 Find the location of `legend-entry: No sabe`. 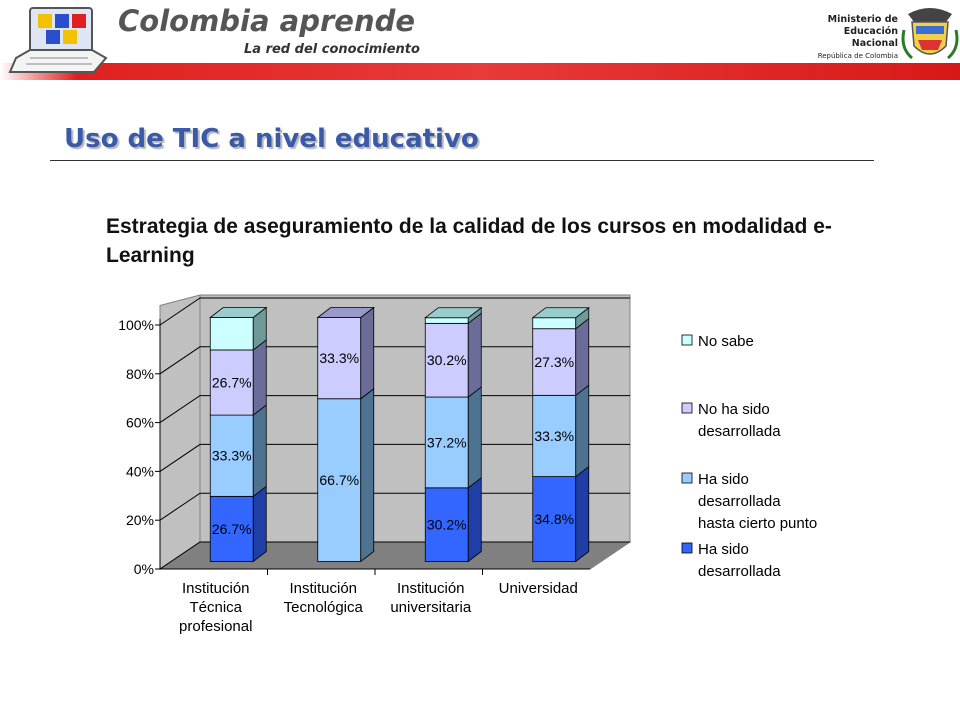

legend-entry: No sabe is located at coordinates (726, 341).